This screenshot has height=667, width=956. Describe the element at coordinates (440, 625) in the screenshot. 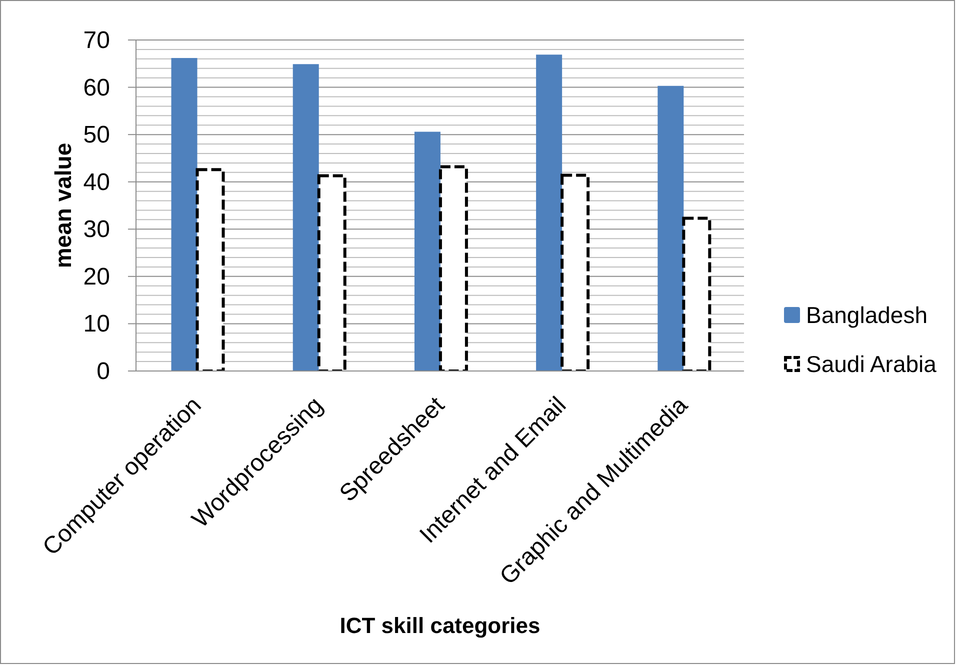

I see `x-axis-title: ICT skill categories` at that location.